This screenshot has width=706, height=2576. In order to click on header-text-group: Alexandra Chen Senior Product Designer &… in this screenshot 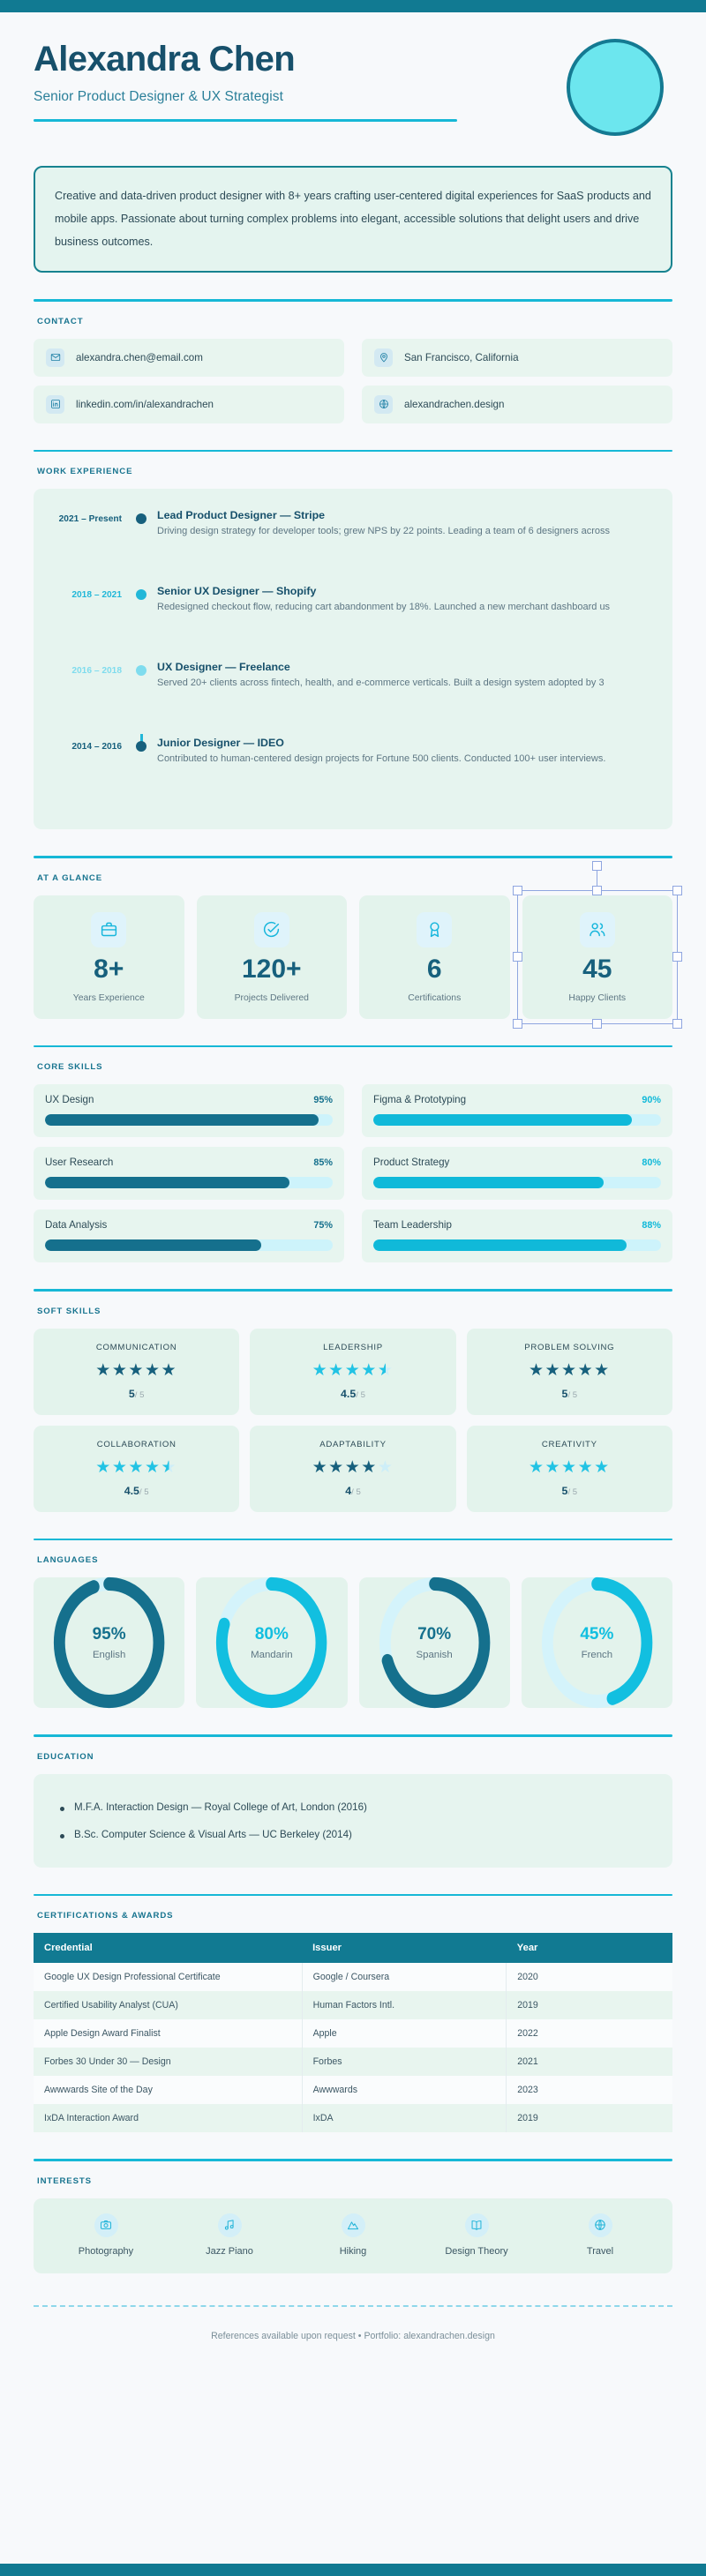, I will do `click(300, 78)`.